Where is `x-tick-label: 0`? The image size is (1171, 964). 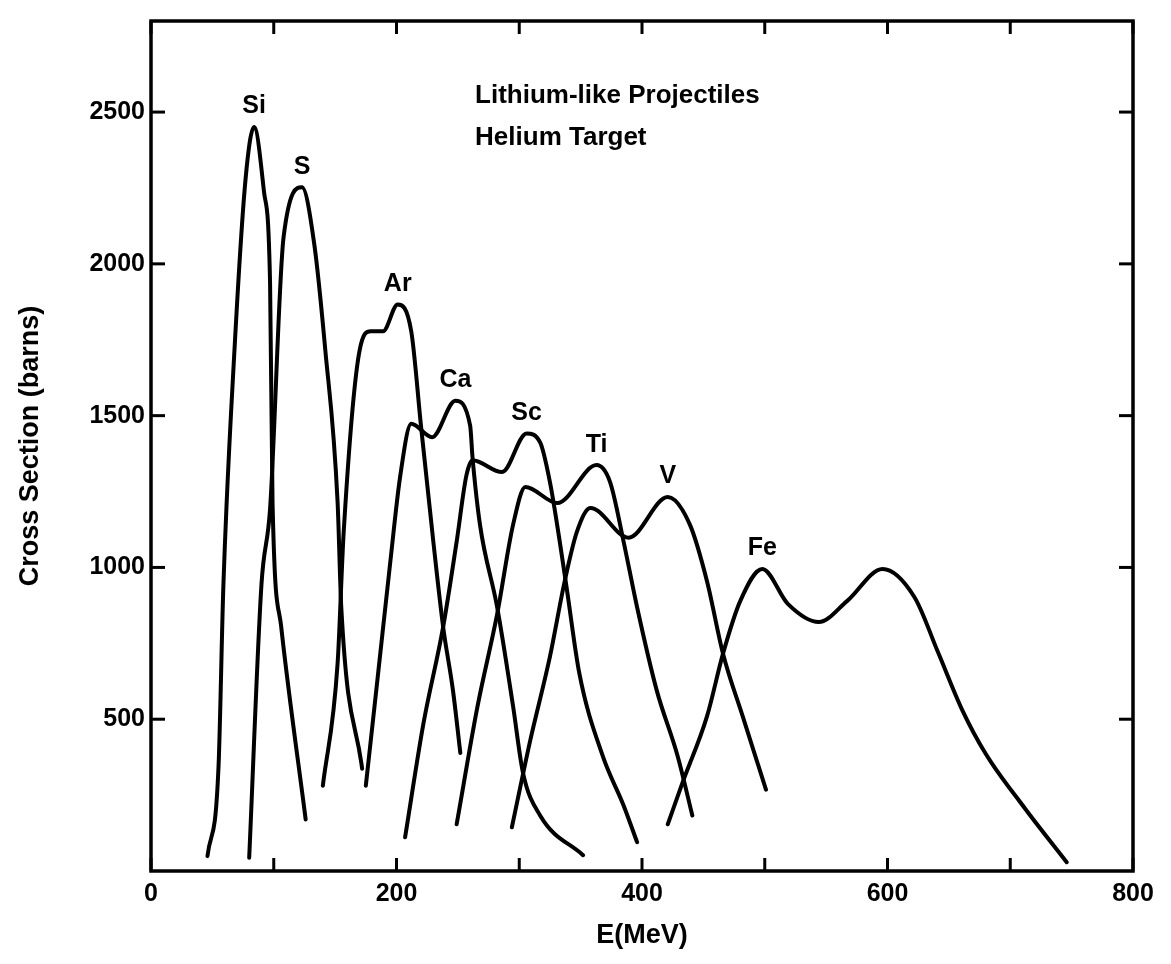
x-tick-label: 0 is located at coordinates (151, 891).